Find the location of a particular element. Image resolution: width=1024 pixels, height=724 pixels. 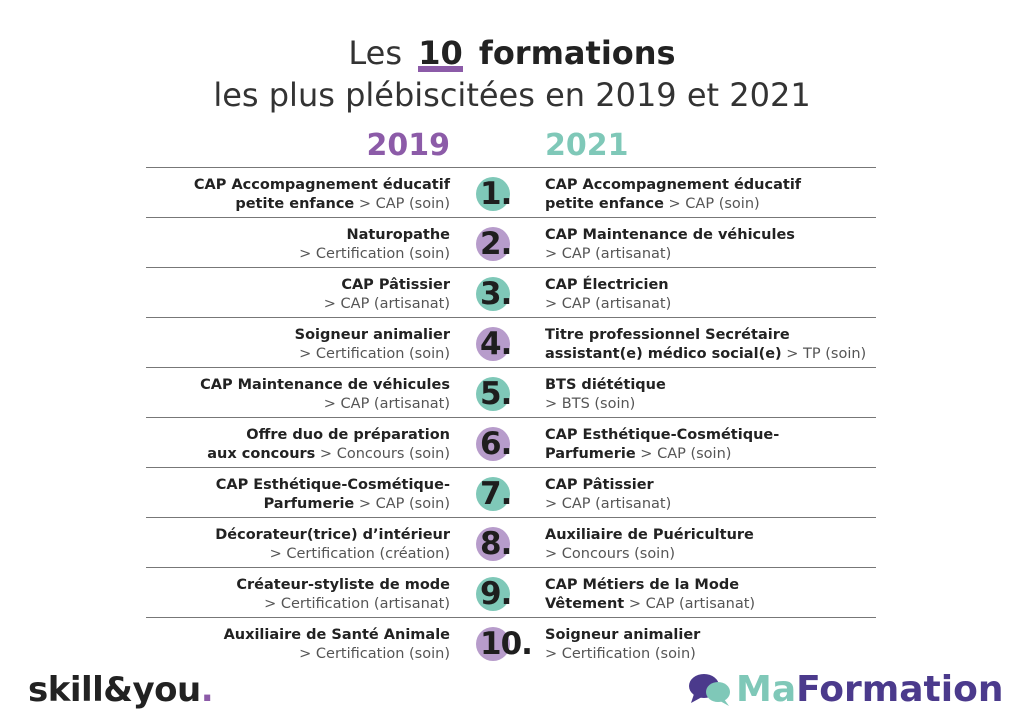

rank-number: 4. is located at coordinates (496, 344).